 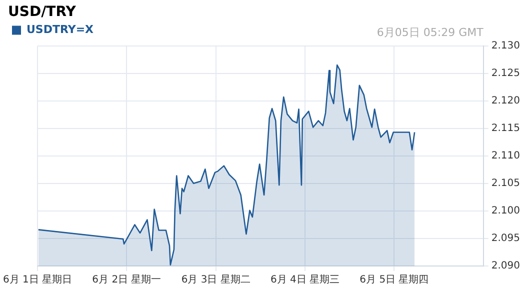 What do you see at coordinates (394, 280) in the screenshot?
I see `x-tick-label: 6月 5日 星期四` at bounding box center [394, 280].